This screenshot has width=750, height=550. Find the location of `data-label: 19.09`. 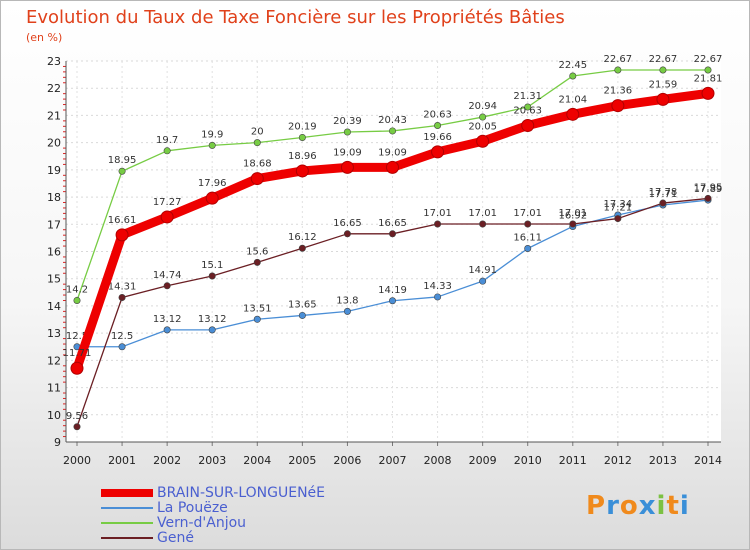

data-label: 19.09 is located at coordinates (347, 152).